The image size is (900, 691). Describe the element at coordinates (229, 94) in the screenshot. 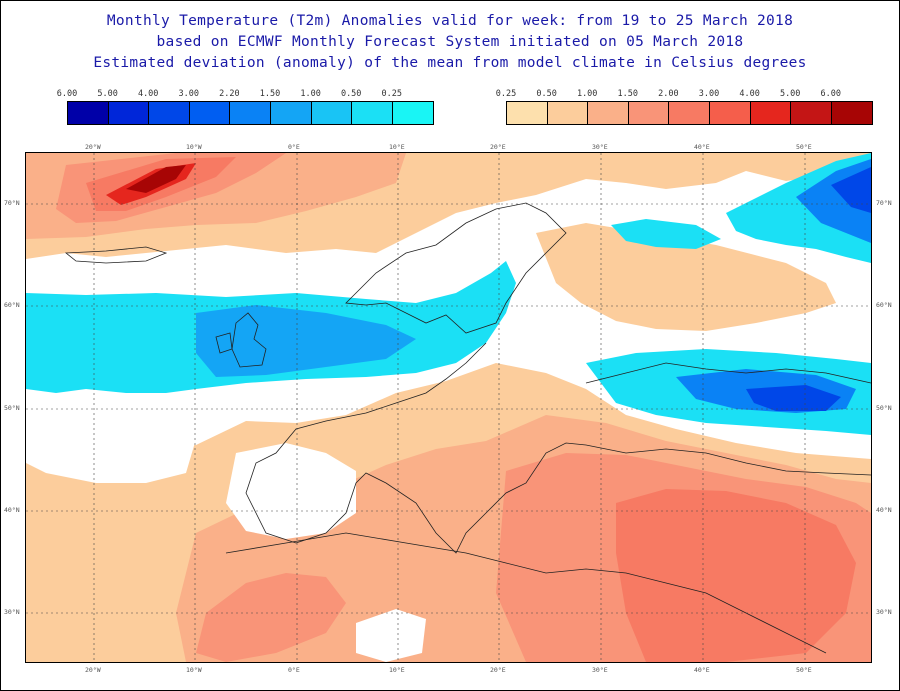

I see `legend-cold-label: 2.20` at that location.